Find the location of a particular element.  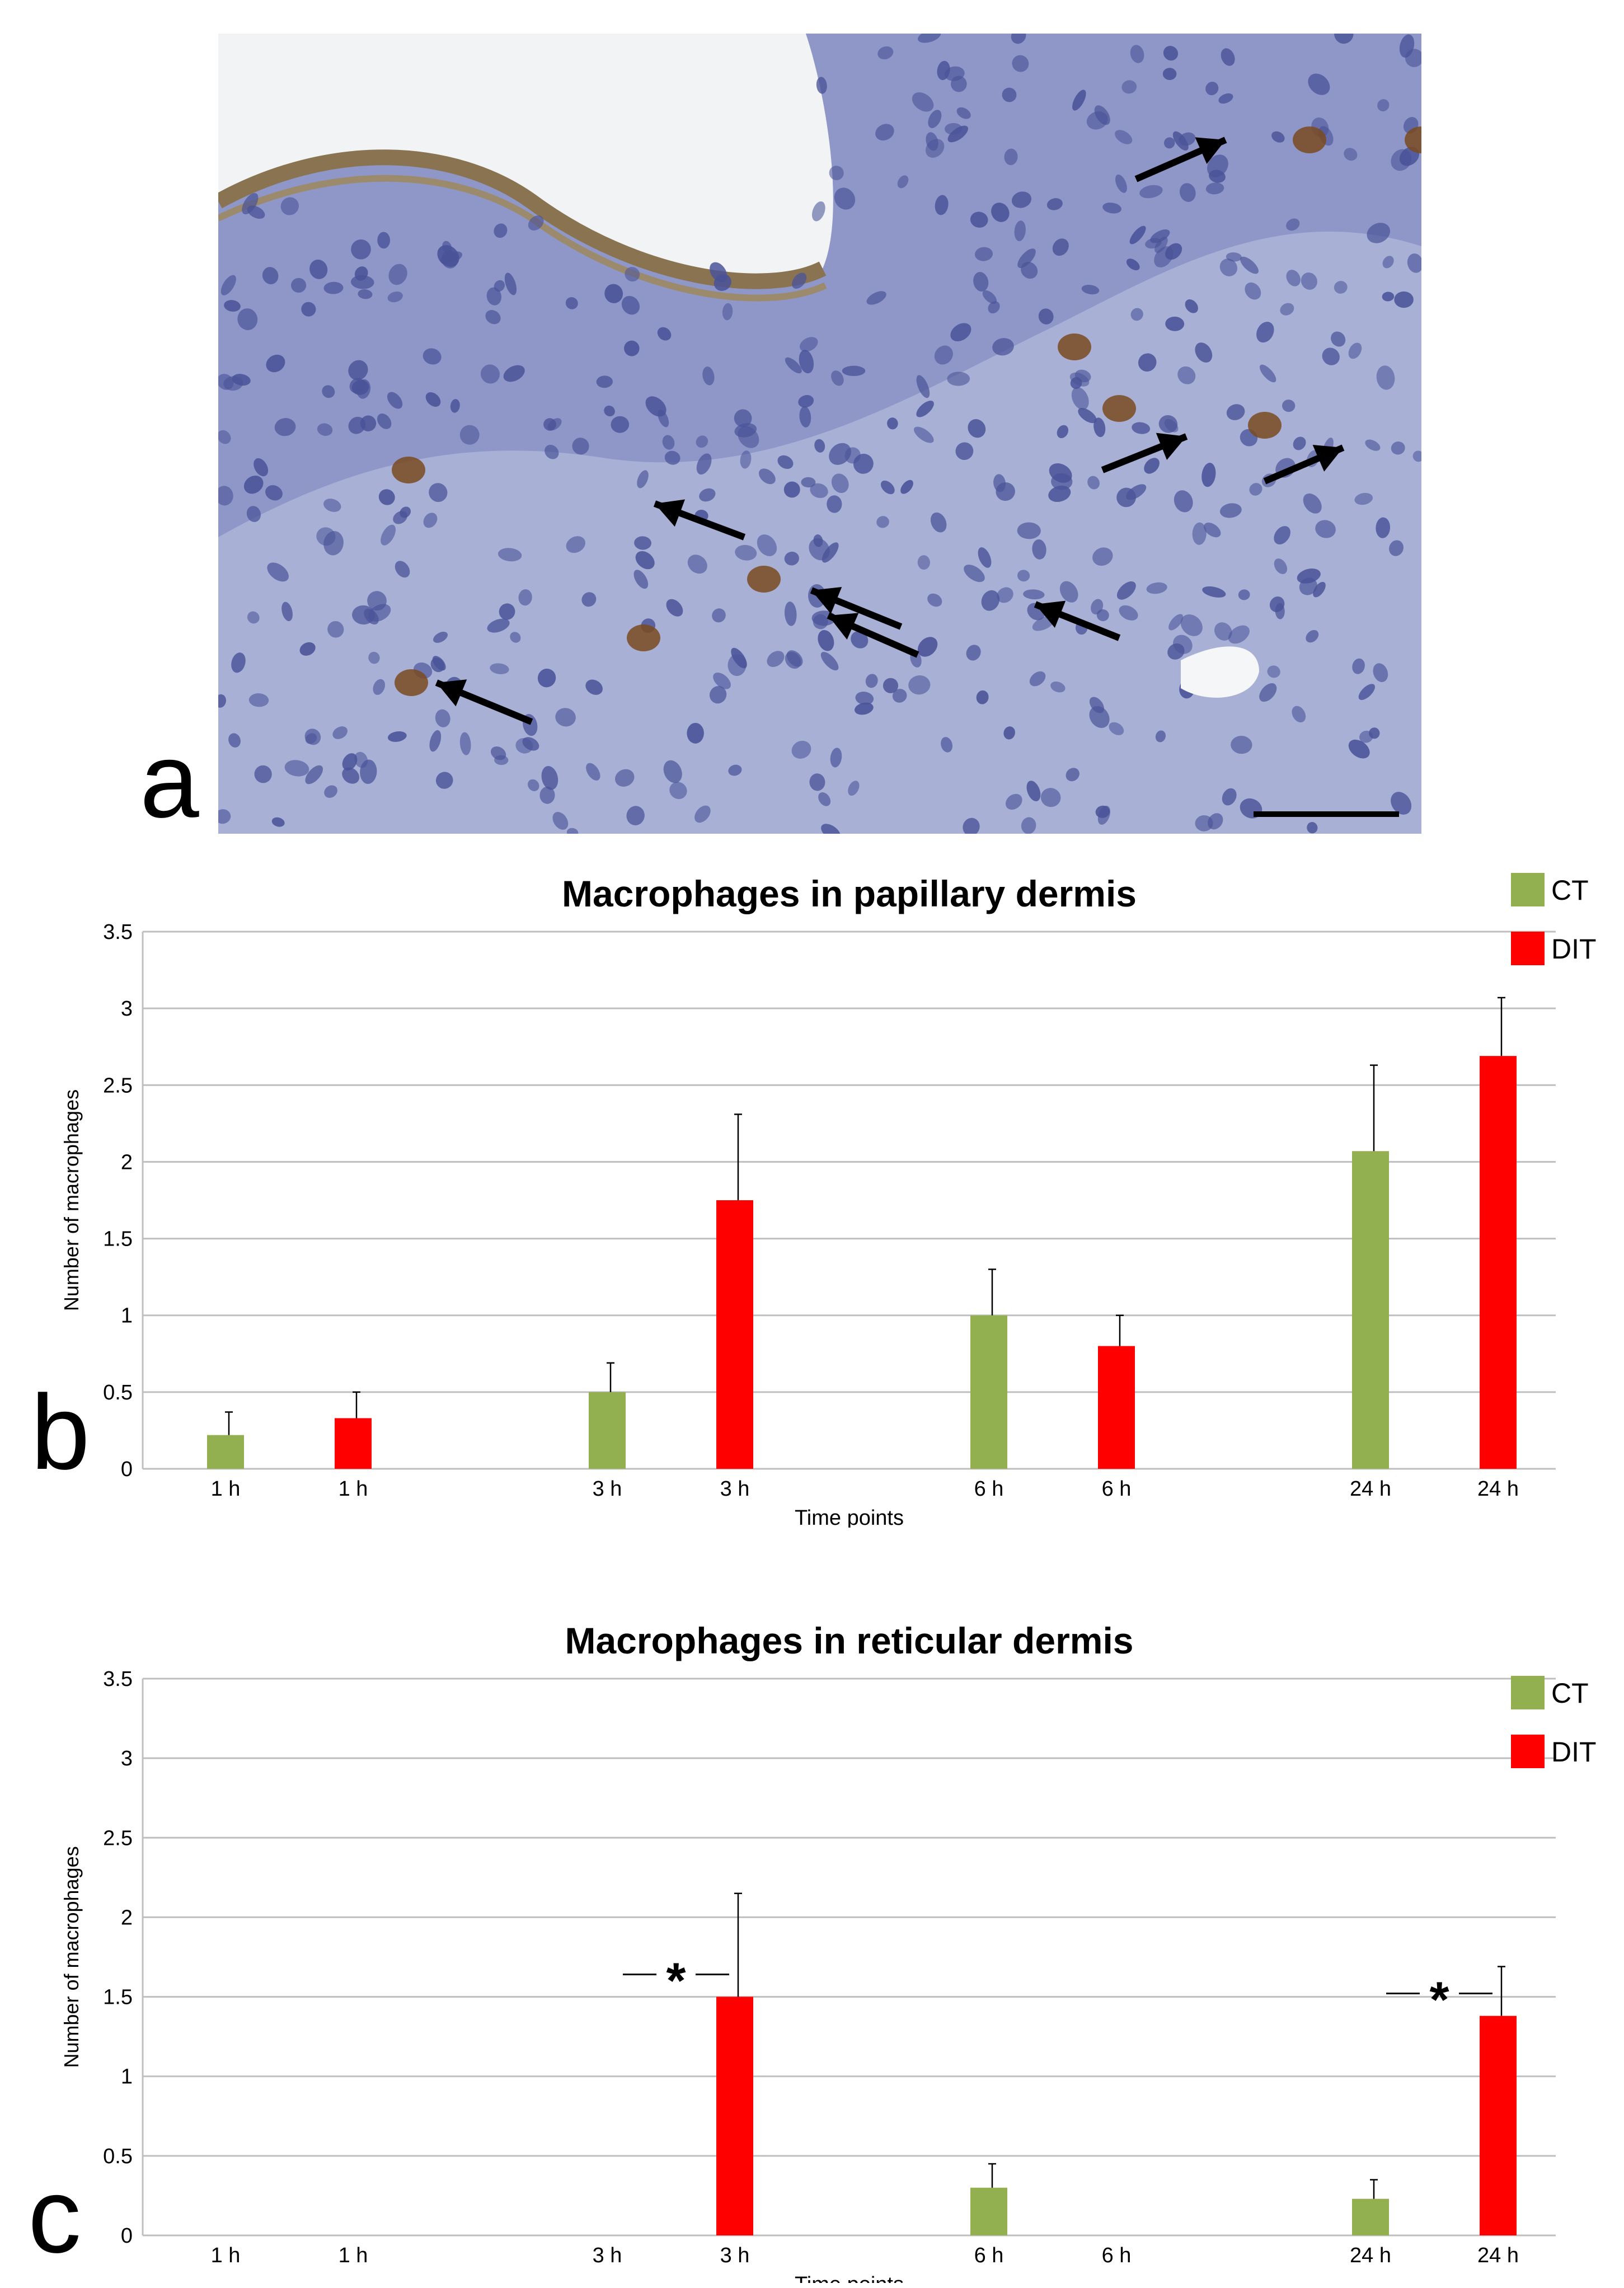

arrow-2-head is located at coordinates (670, 513).